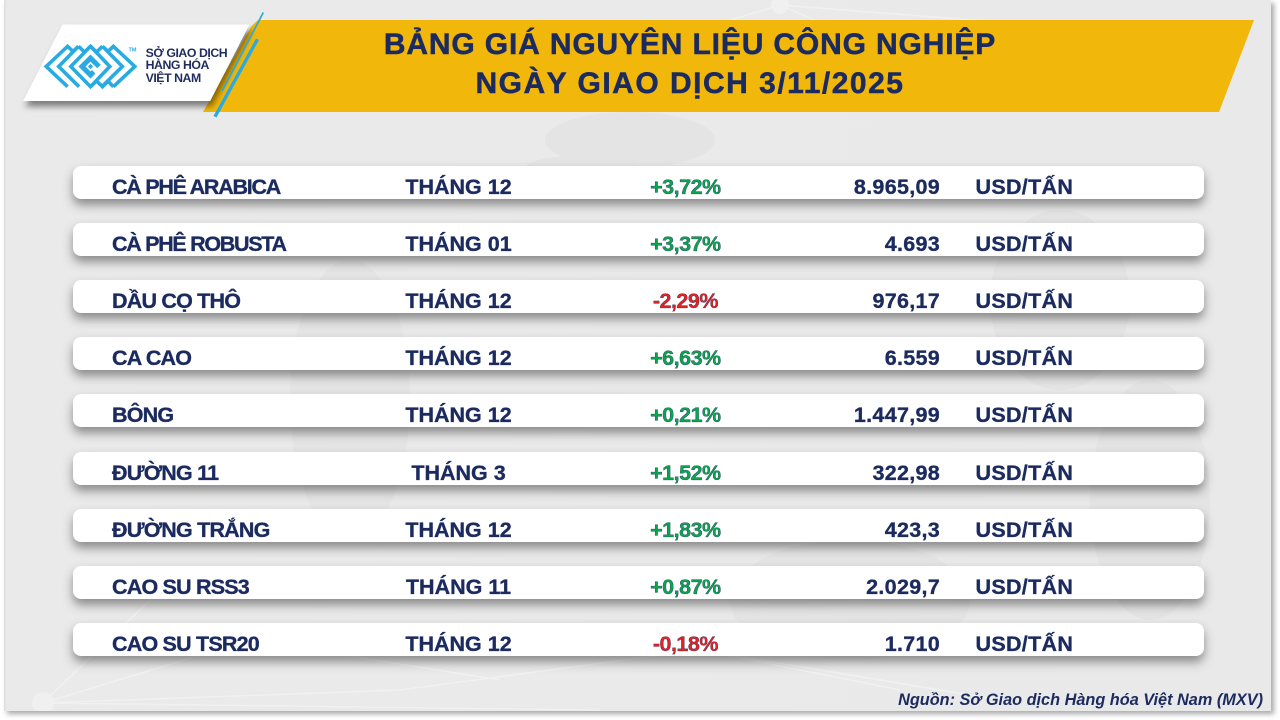 The height and width of the screenshot is (720, 1280). I want to click on svg-text: TM, so click(133, 51).